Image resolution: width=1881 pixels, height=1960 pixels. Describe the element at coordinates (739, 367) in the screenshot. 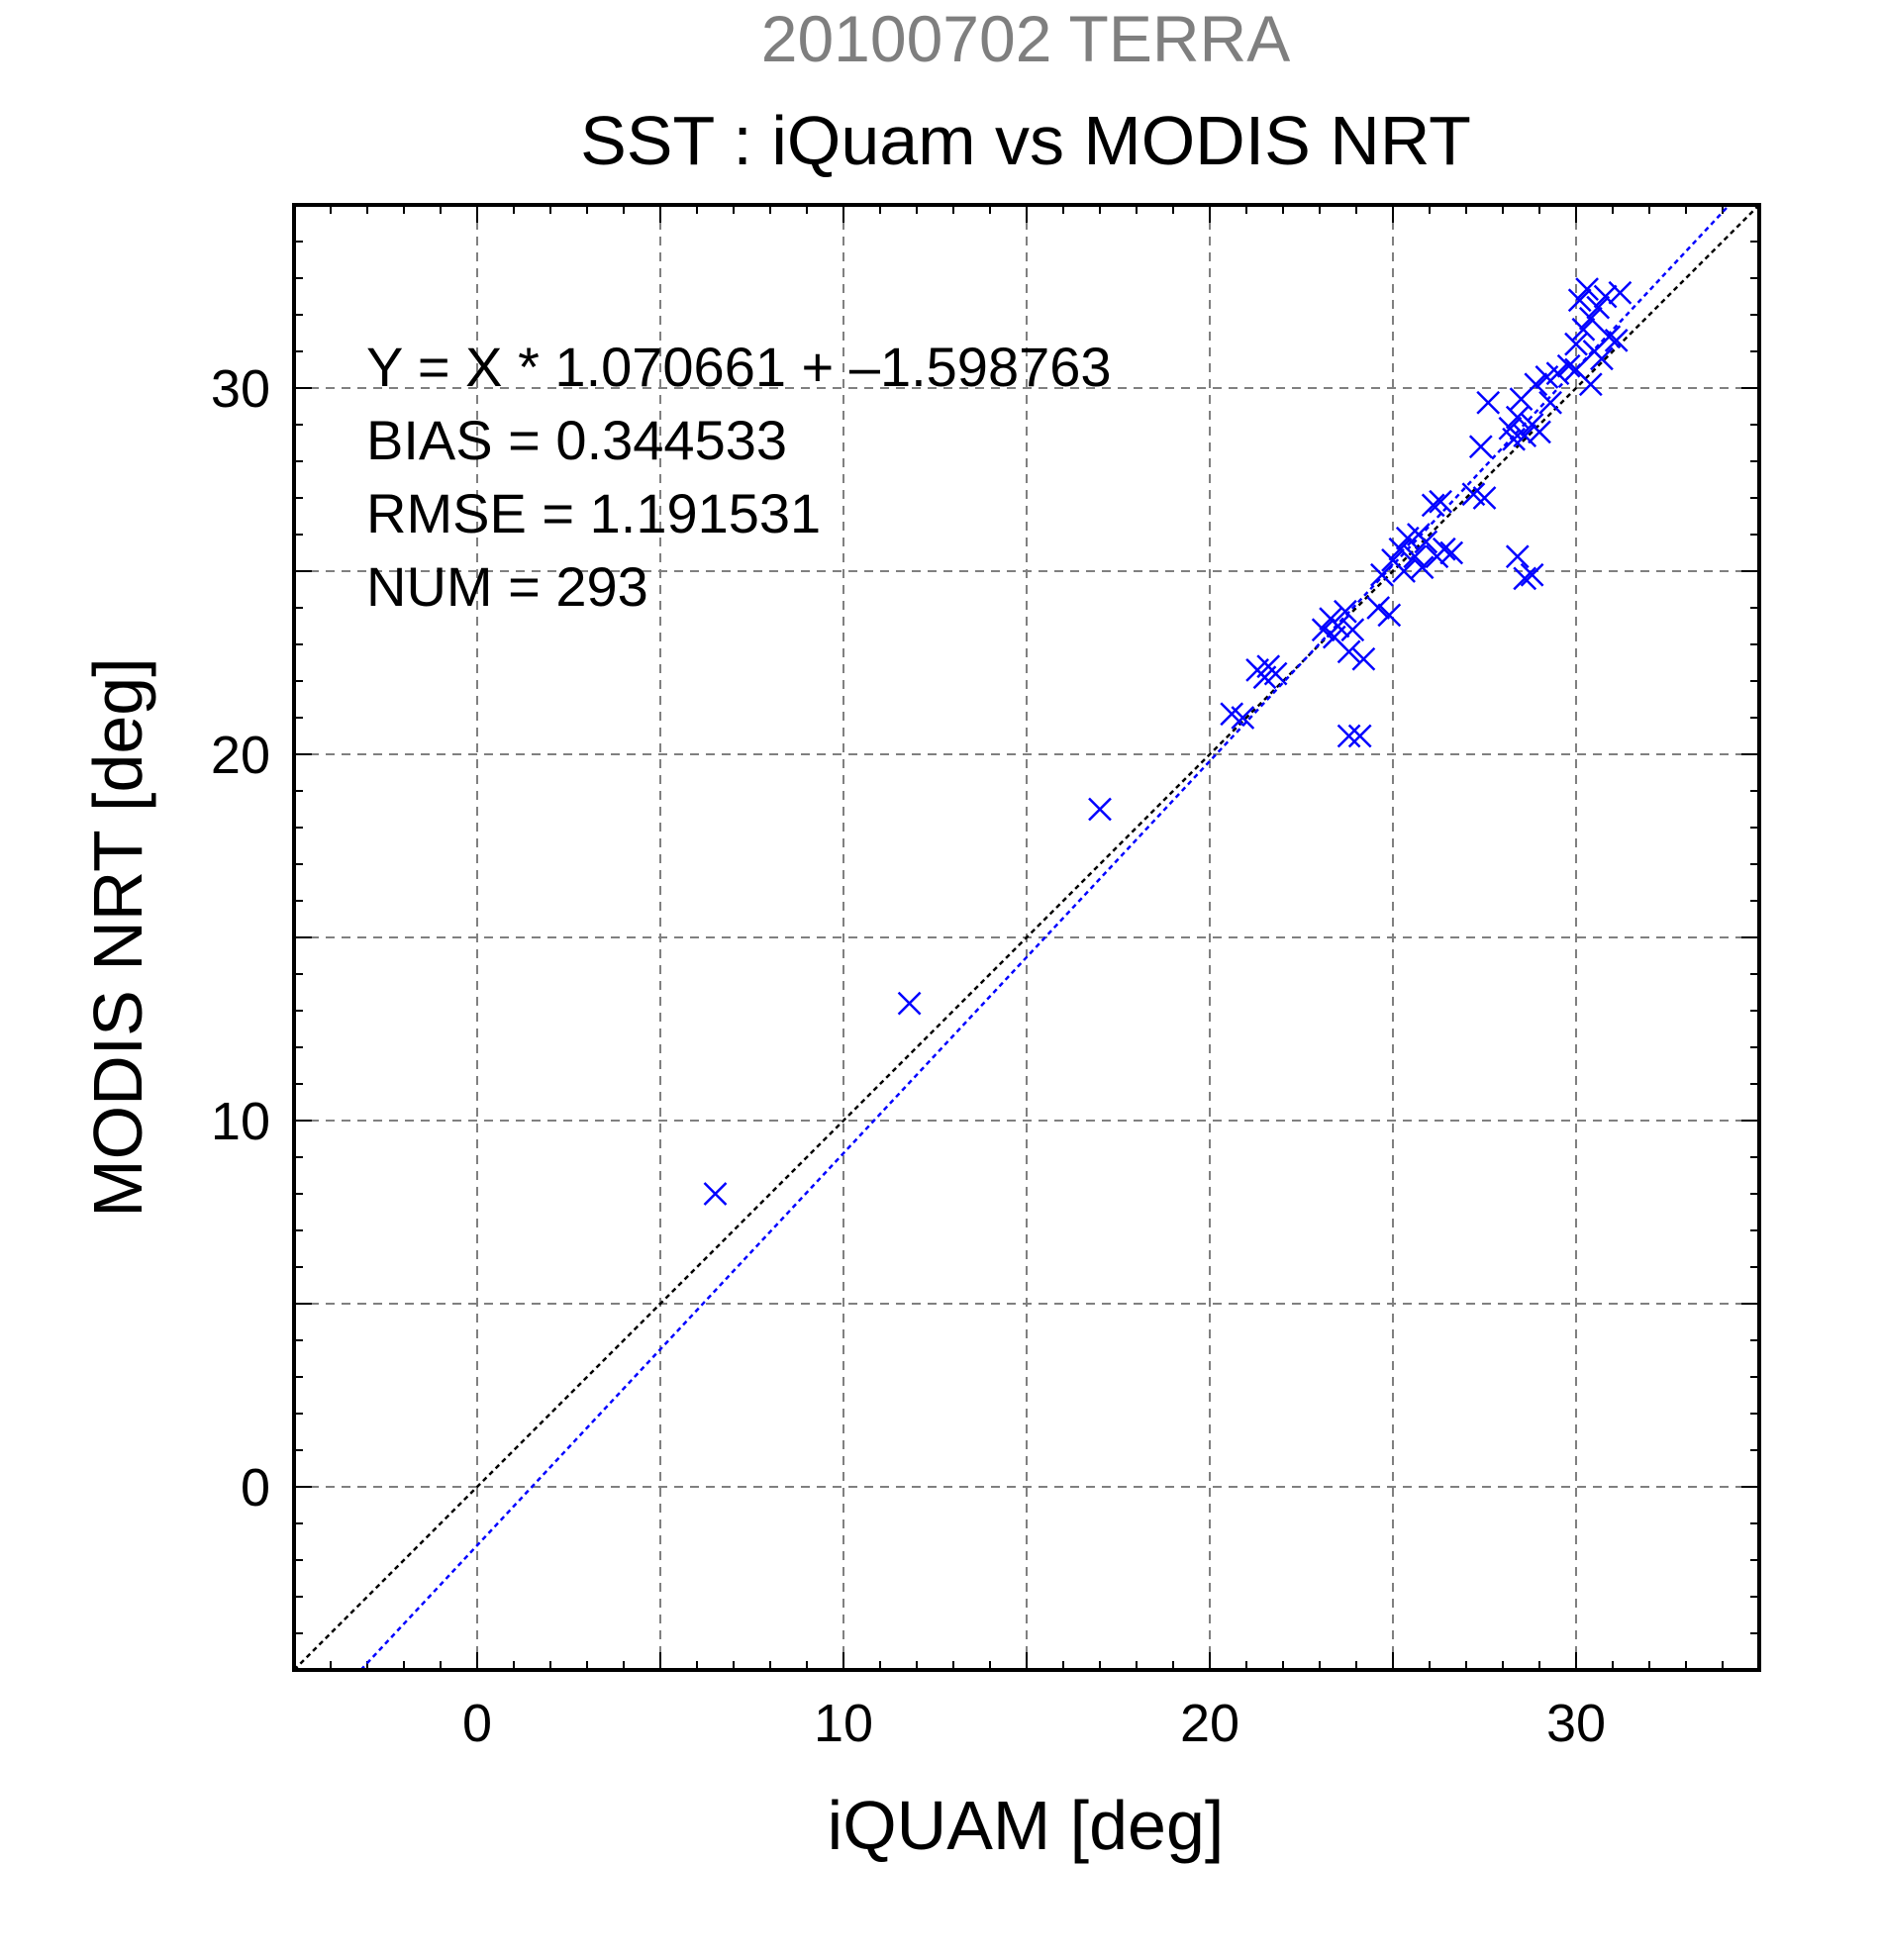

I see `stats-equation: Y = X * 1.070661 + –1.598763` at that location.